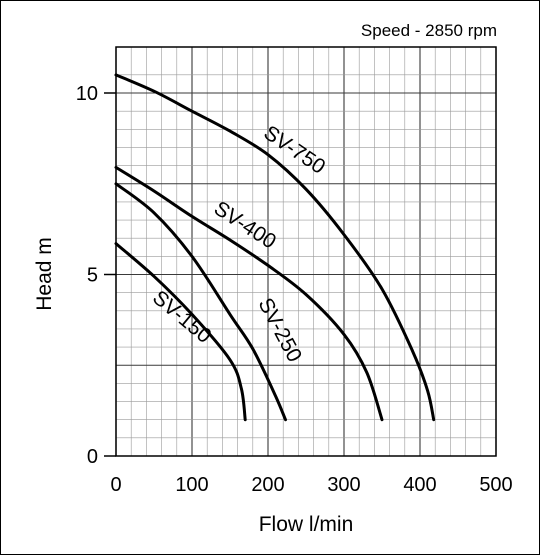 This screenshot has width=540, height=555. What do you see at coordinates (495, 485) in the screenshot?
I see `x-tick-label: 500` at bounding box center [495, 485].